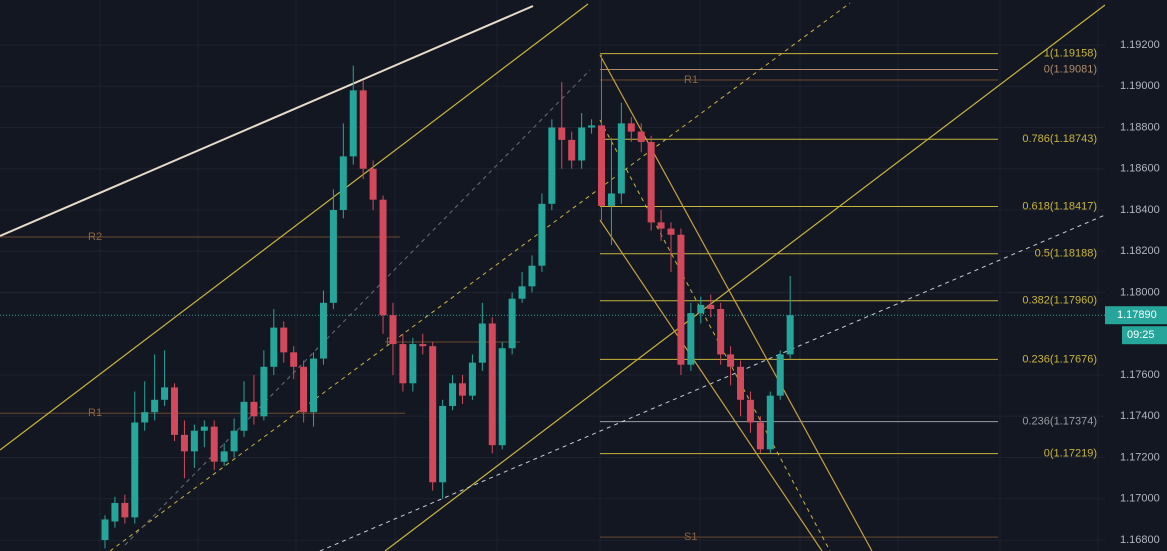  I want to click on y-tick-label: 1.19200, so click(1140, 45).